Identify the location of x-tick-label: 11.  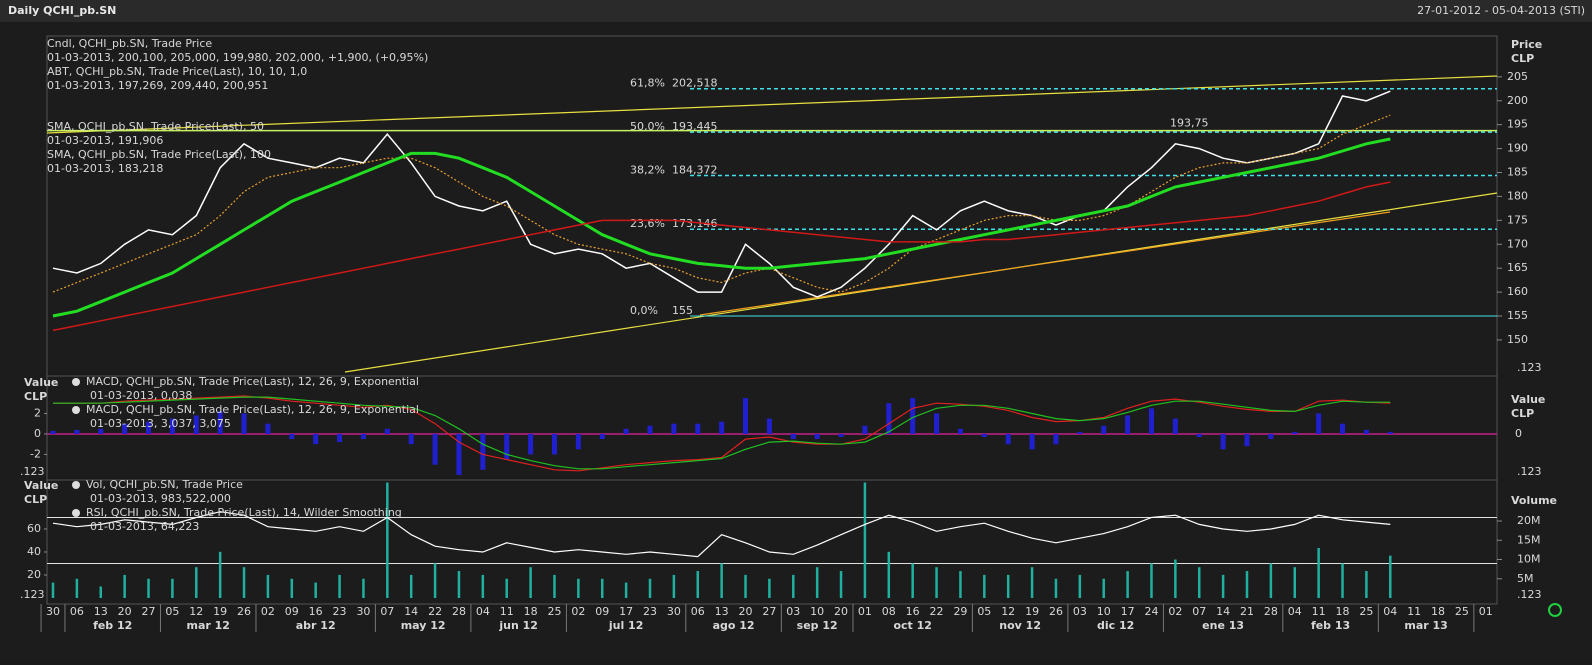
(1414, 611).